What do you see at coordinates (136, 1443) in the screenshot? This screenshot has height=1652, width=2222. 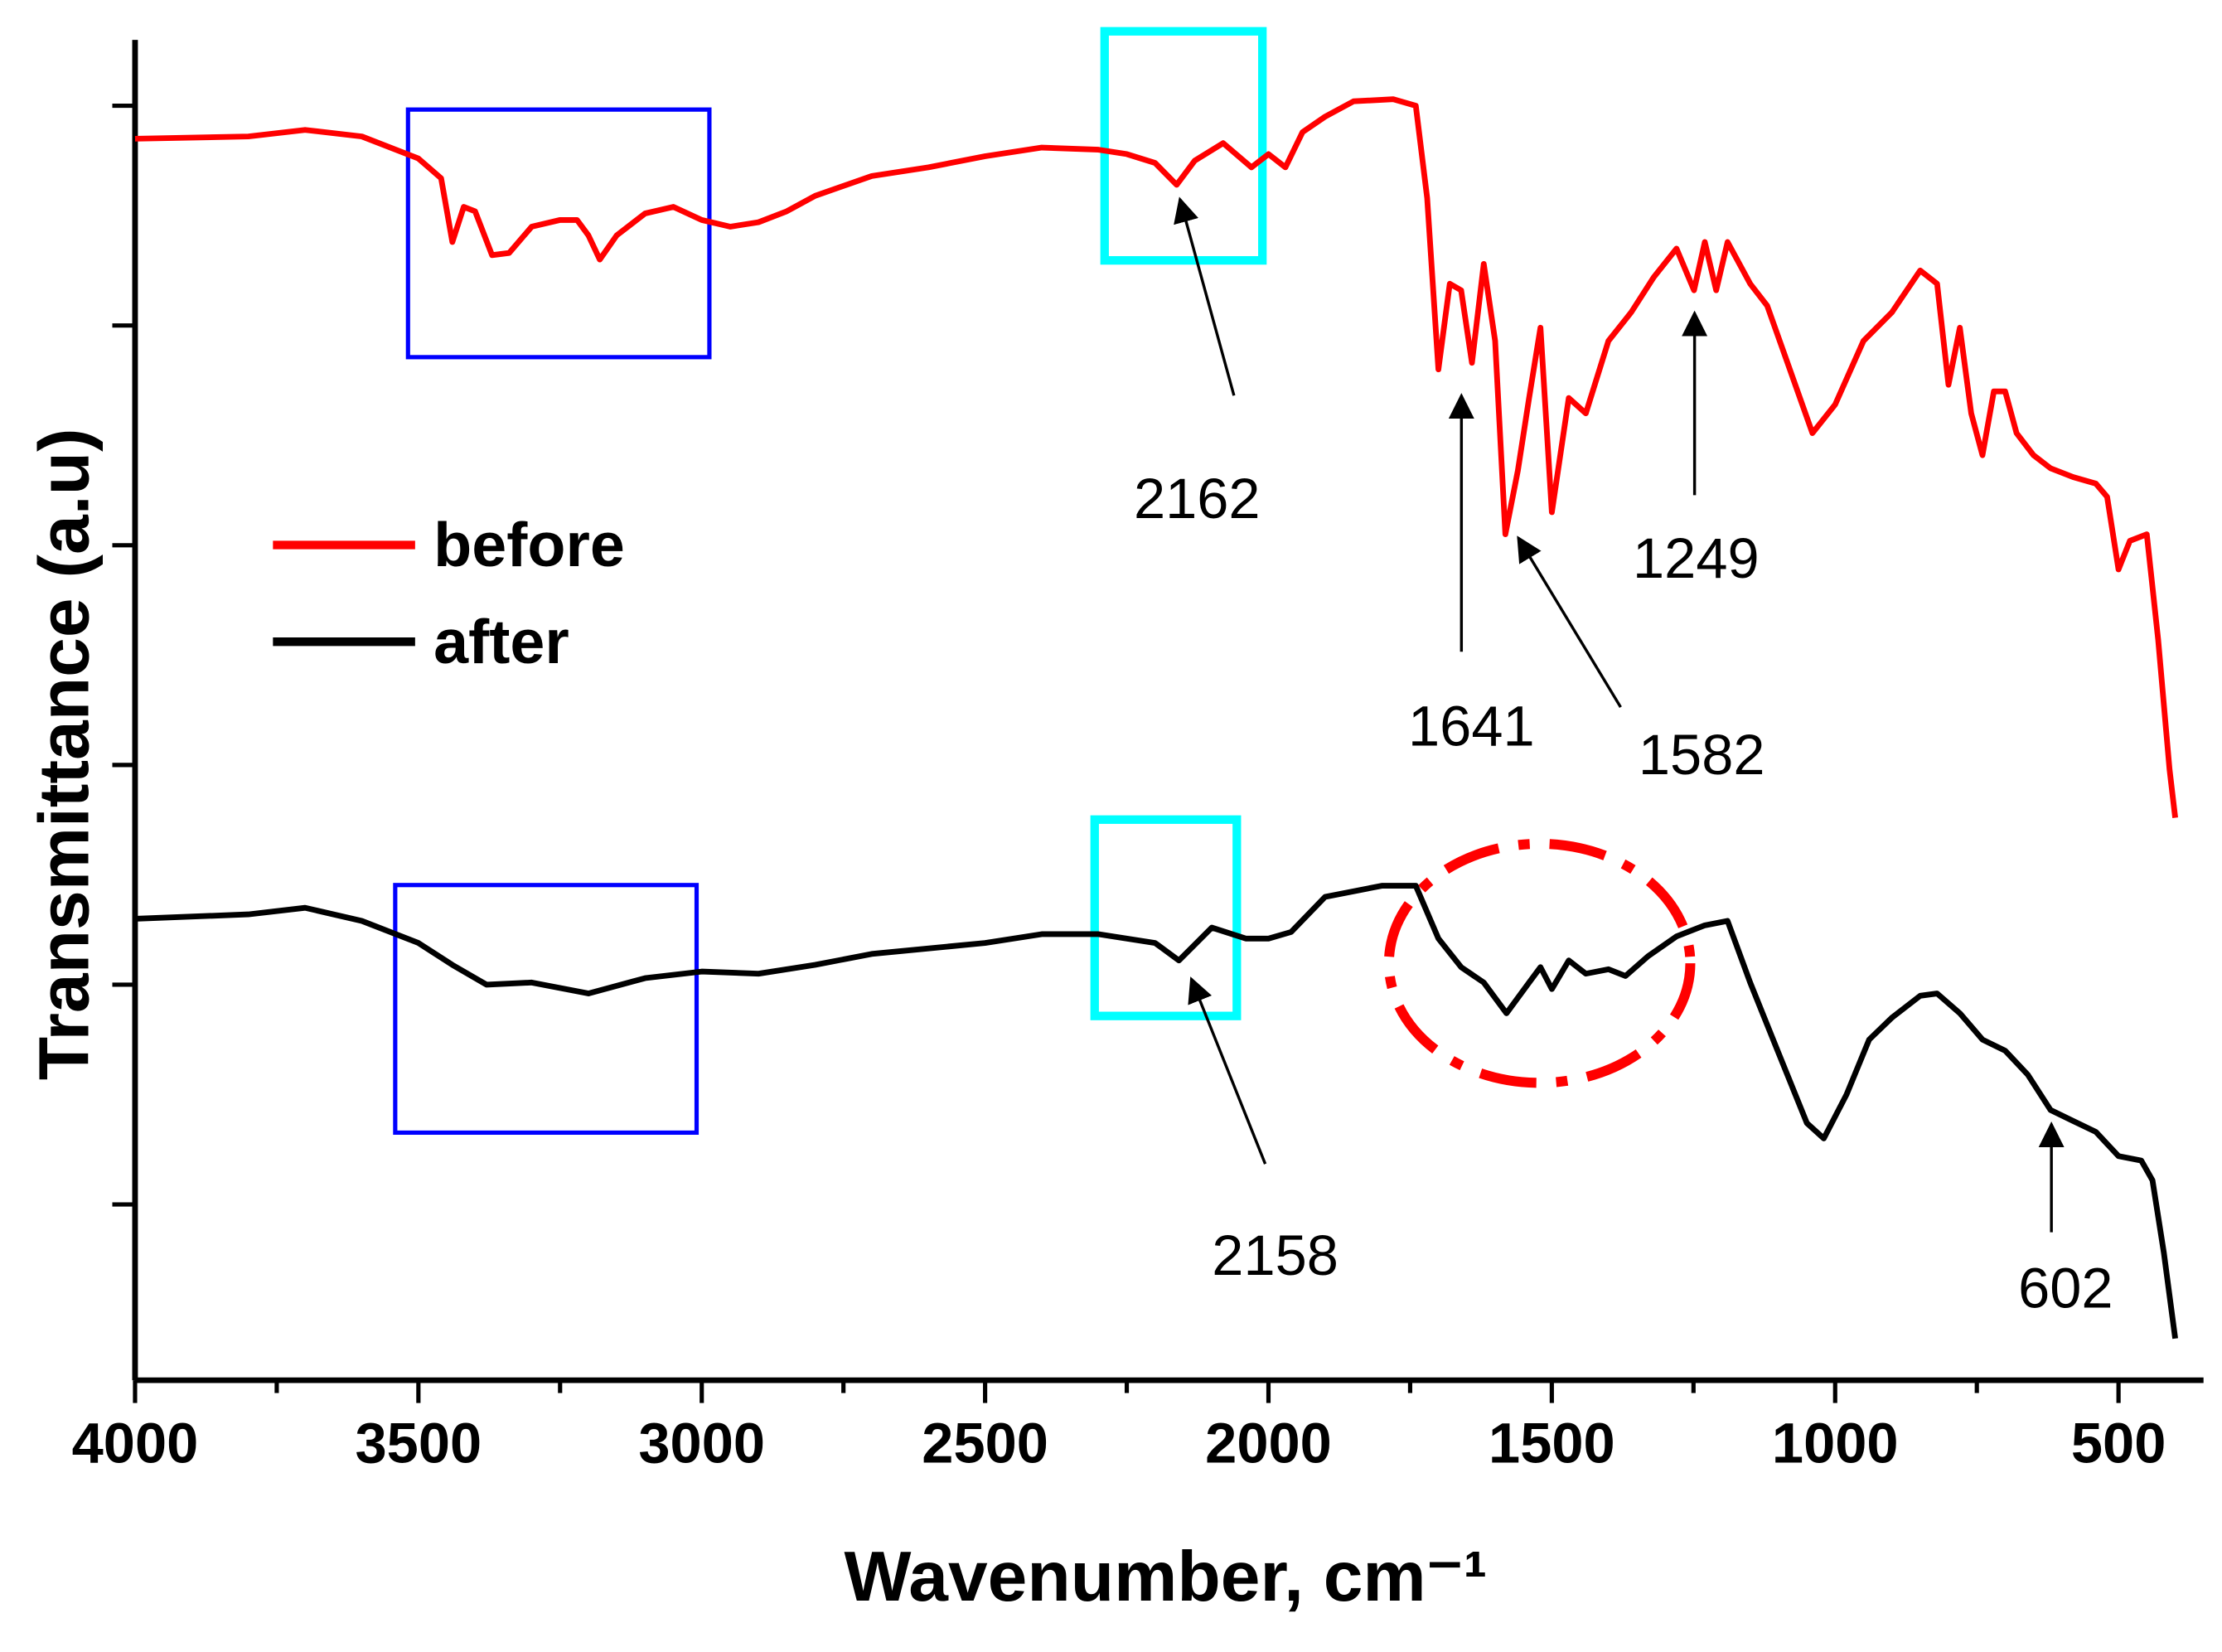 I see `x-tick-label: 4000` at bounding box center [136, 1443].